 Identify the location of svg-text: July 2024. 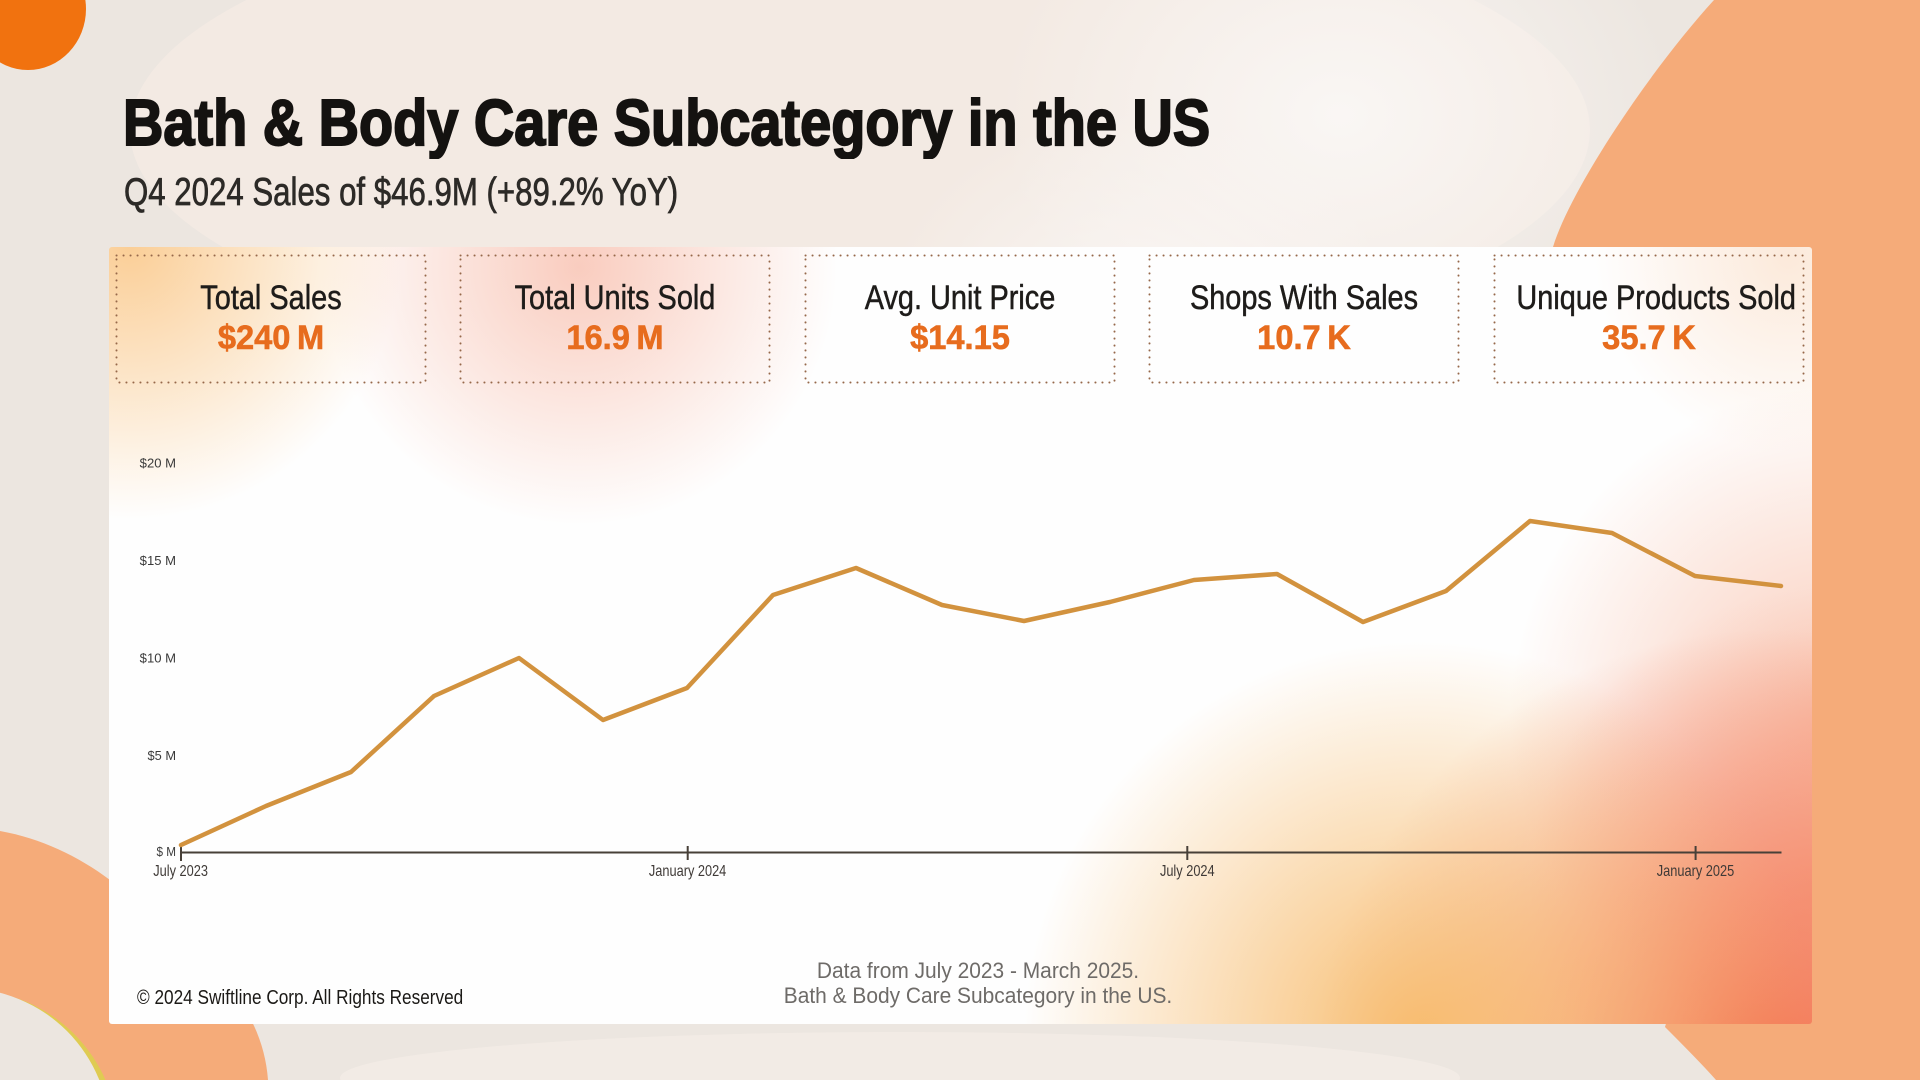
(1187, 871).